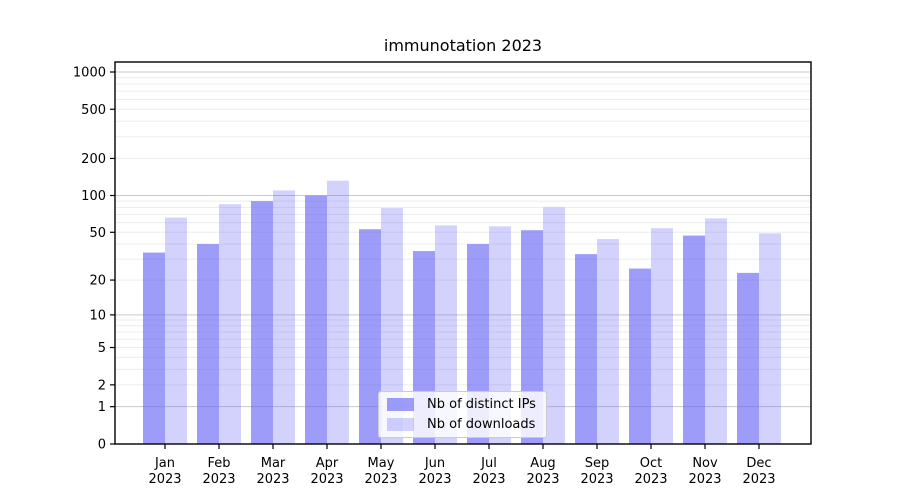 The height and width of the screenshot is (500, 900). Describe the element at coordinates (608, 341) in the screenshot. I see `bar-downloads-sep` at that location.